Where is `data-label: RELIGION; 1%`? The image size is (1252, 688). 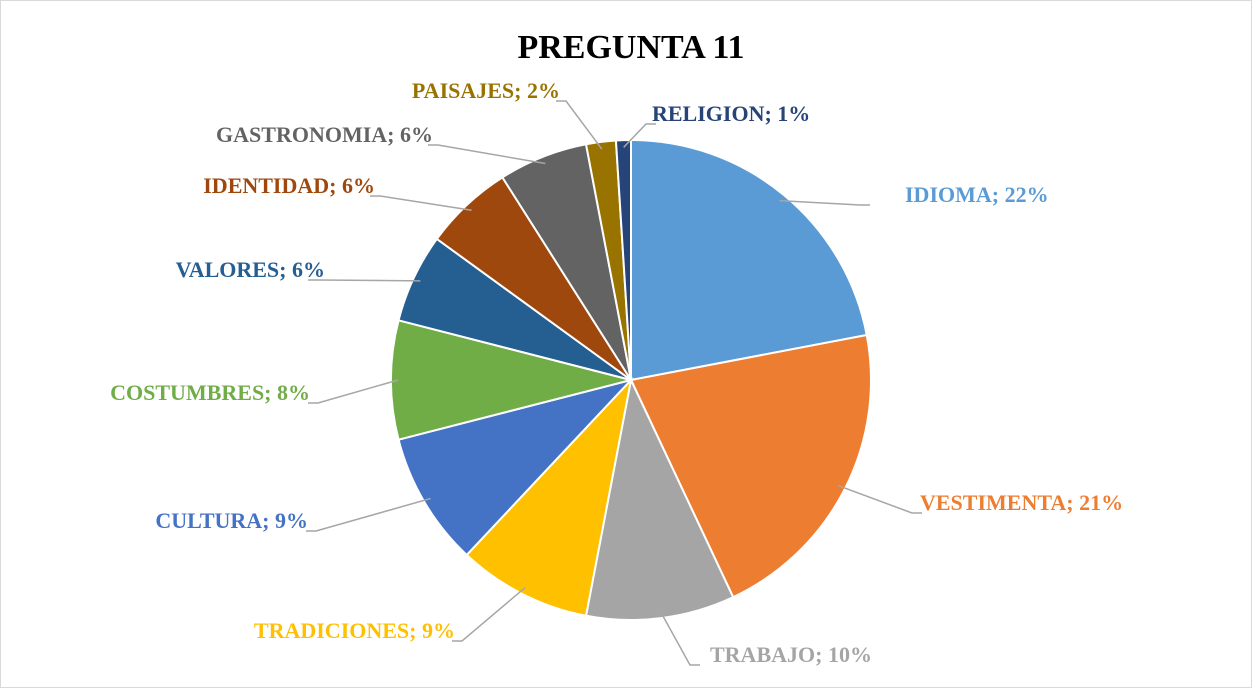 data-label: RELIGION; 1% is located at coordinates (731, 113).